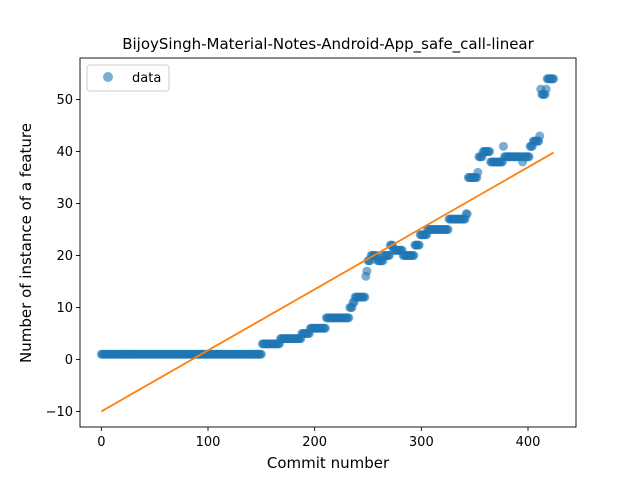 This screenshot has height=480, width=640. I want to click on legend-marker, so click(108, 77).